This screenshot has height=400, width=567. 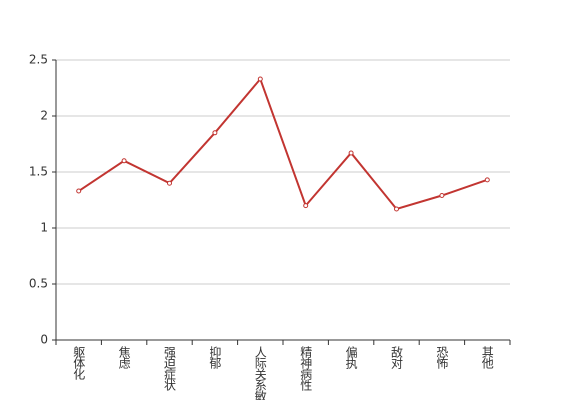 I want to click on x-tick-label: 精神病性, so click(x=306, y=369).